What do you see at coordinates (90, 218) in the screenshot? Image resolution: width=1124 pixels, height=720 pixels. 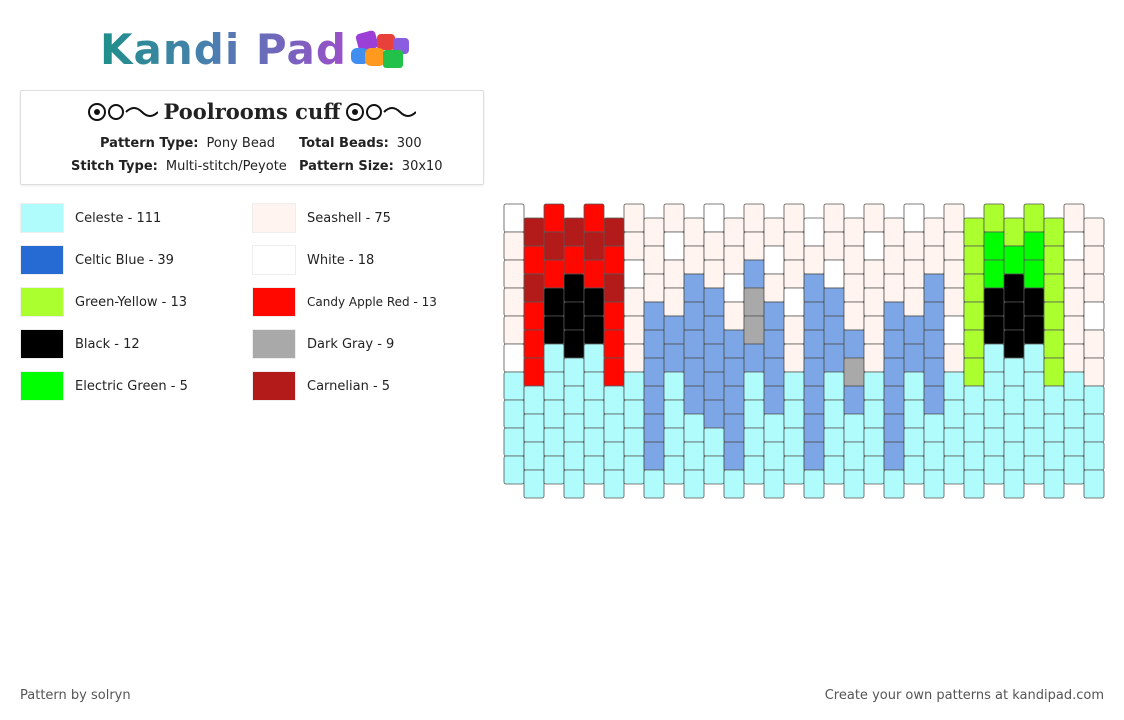 I see `legend-item: Celeste - 111` at bounding box center [90, 218].